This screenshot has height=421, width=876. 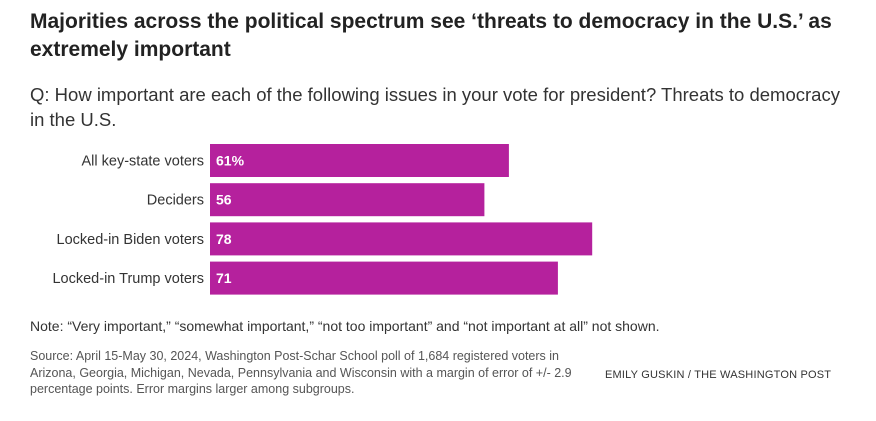 I want to click on chart-credit: EMILY GUSKIN / THE WASHINGTON POST, so click(x=718, y=375).